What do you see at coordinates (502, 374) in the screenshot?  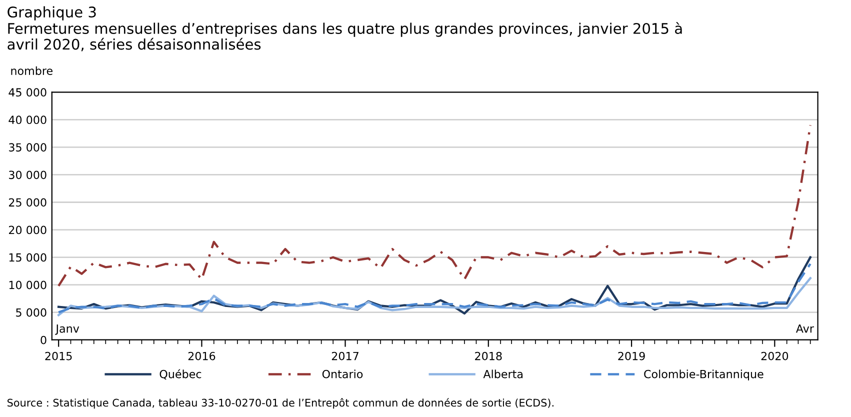 I see `legend-label: Alberta` at bounding box center [502, 374].